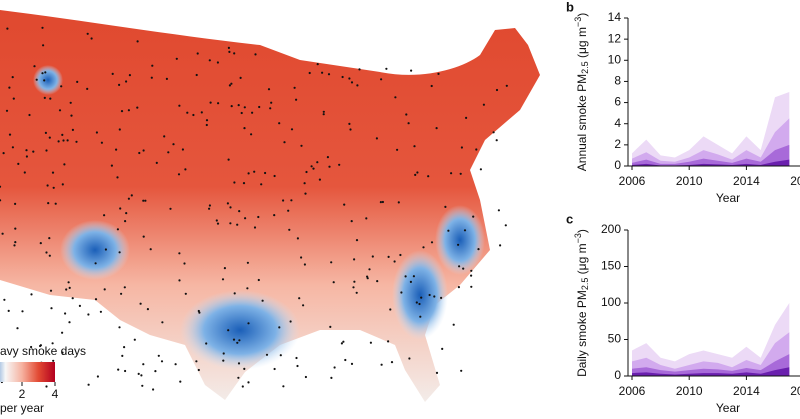  I want to click on area, so click(711, 365).